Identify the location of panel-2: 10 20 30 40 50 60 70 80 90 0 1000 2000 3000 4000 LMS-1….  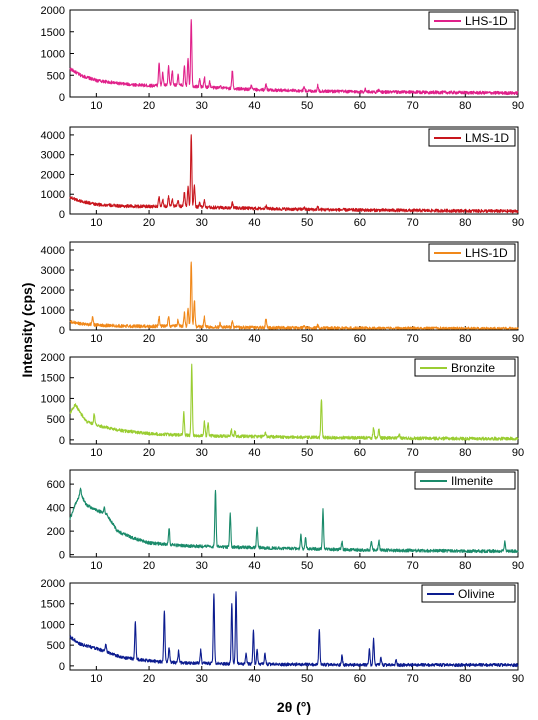
(282, 177).